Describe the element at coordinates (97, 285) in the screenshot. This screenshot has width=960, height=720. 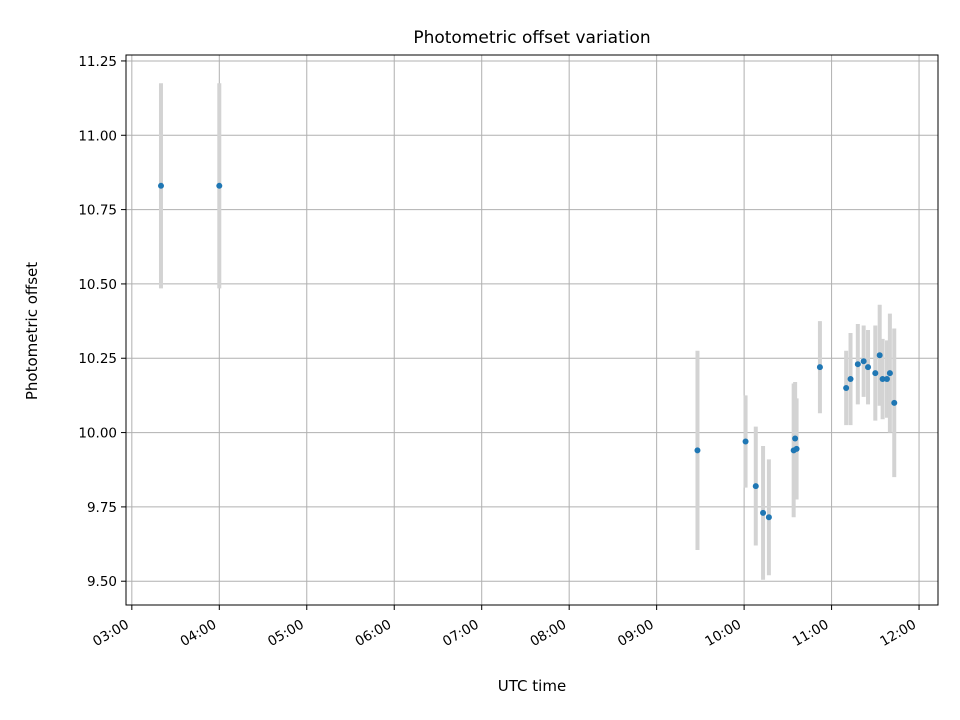
I see `y-tick-label: 10.50` at that location.